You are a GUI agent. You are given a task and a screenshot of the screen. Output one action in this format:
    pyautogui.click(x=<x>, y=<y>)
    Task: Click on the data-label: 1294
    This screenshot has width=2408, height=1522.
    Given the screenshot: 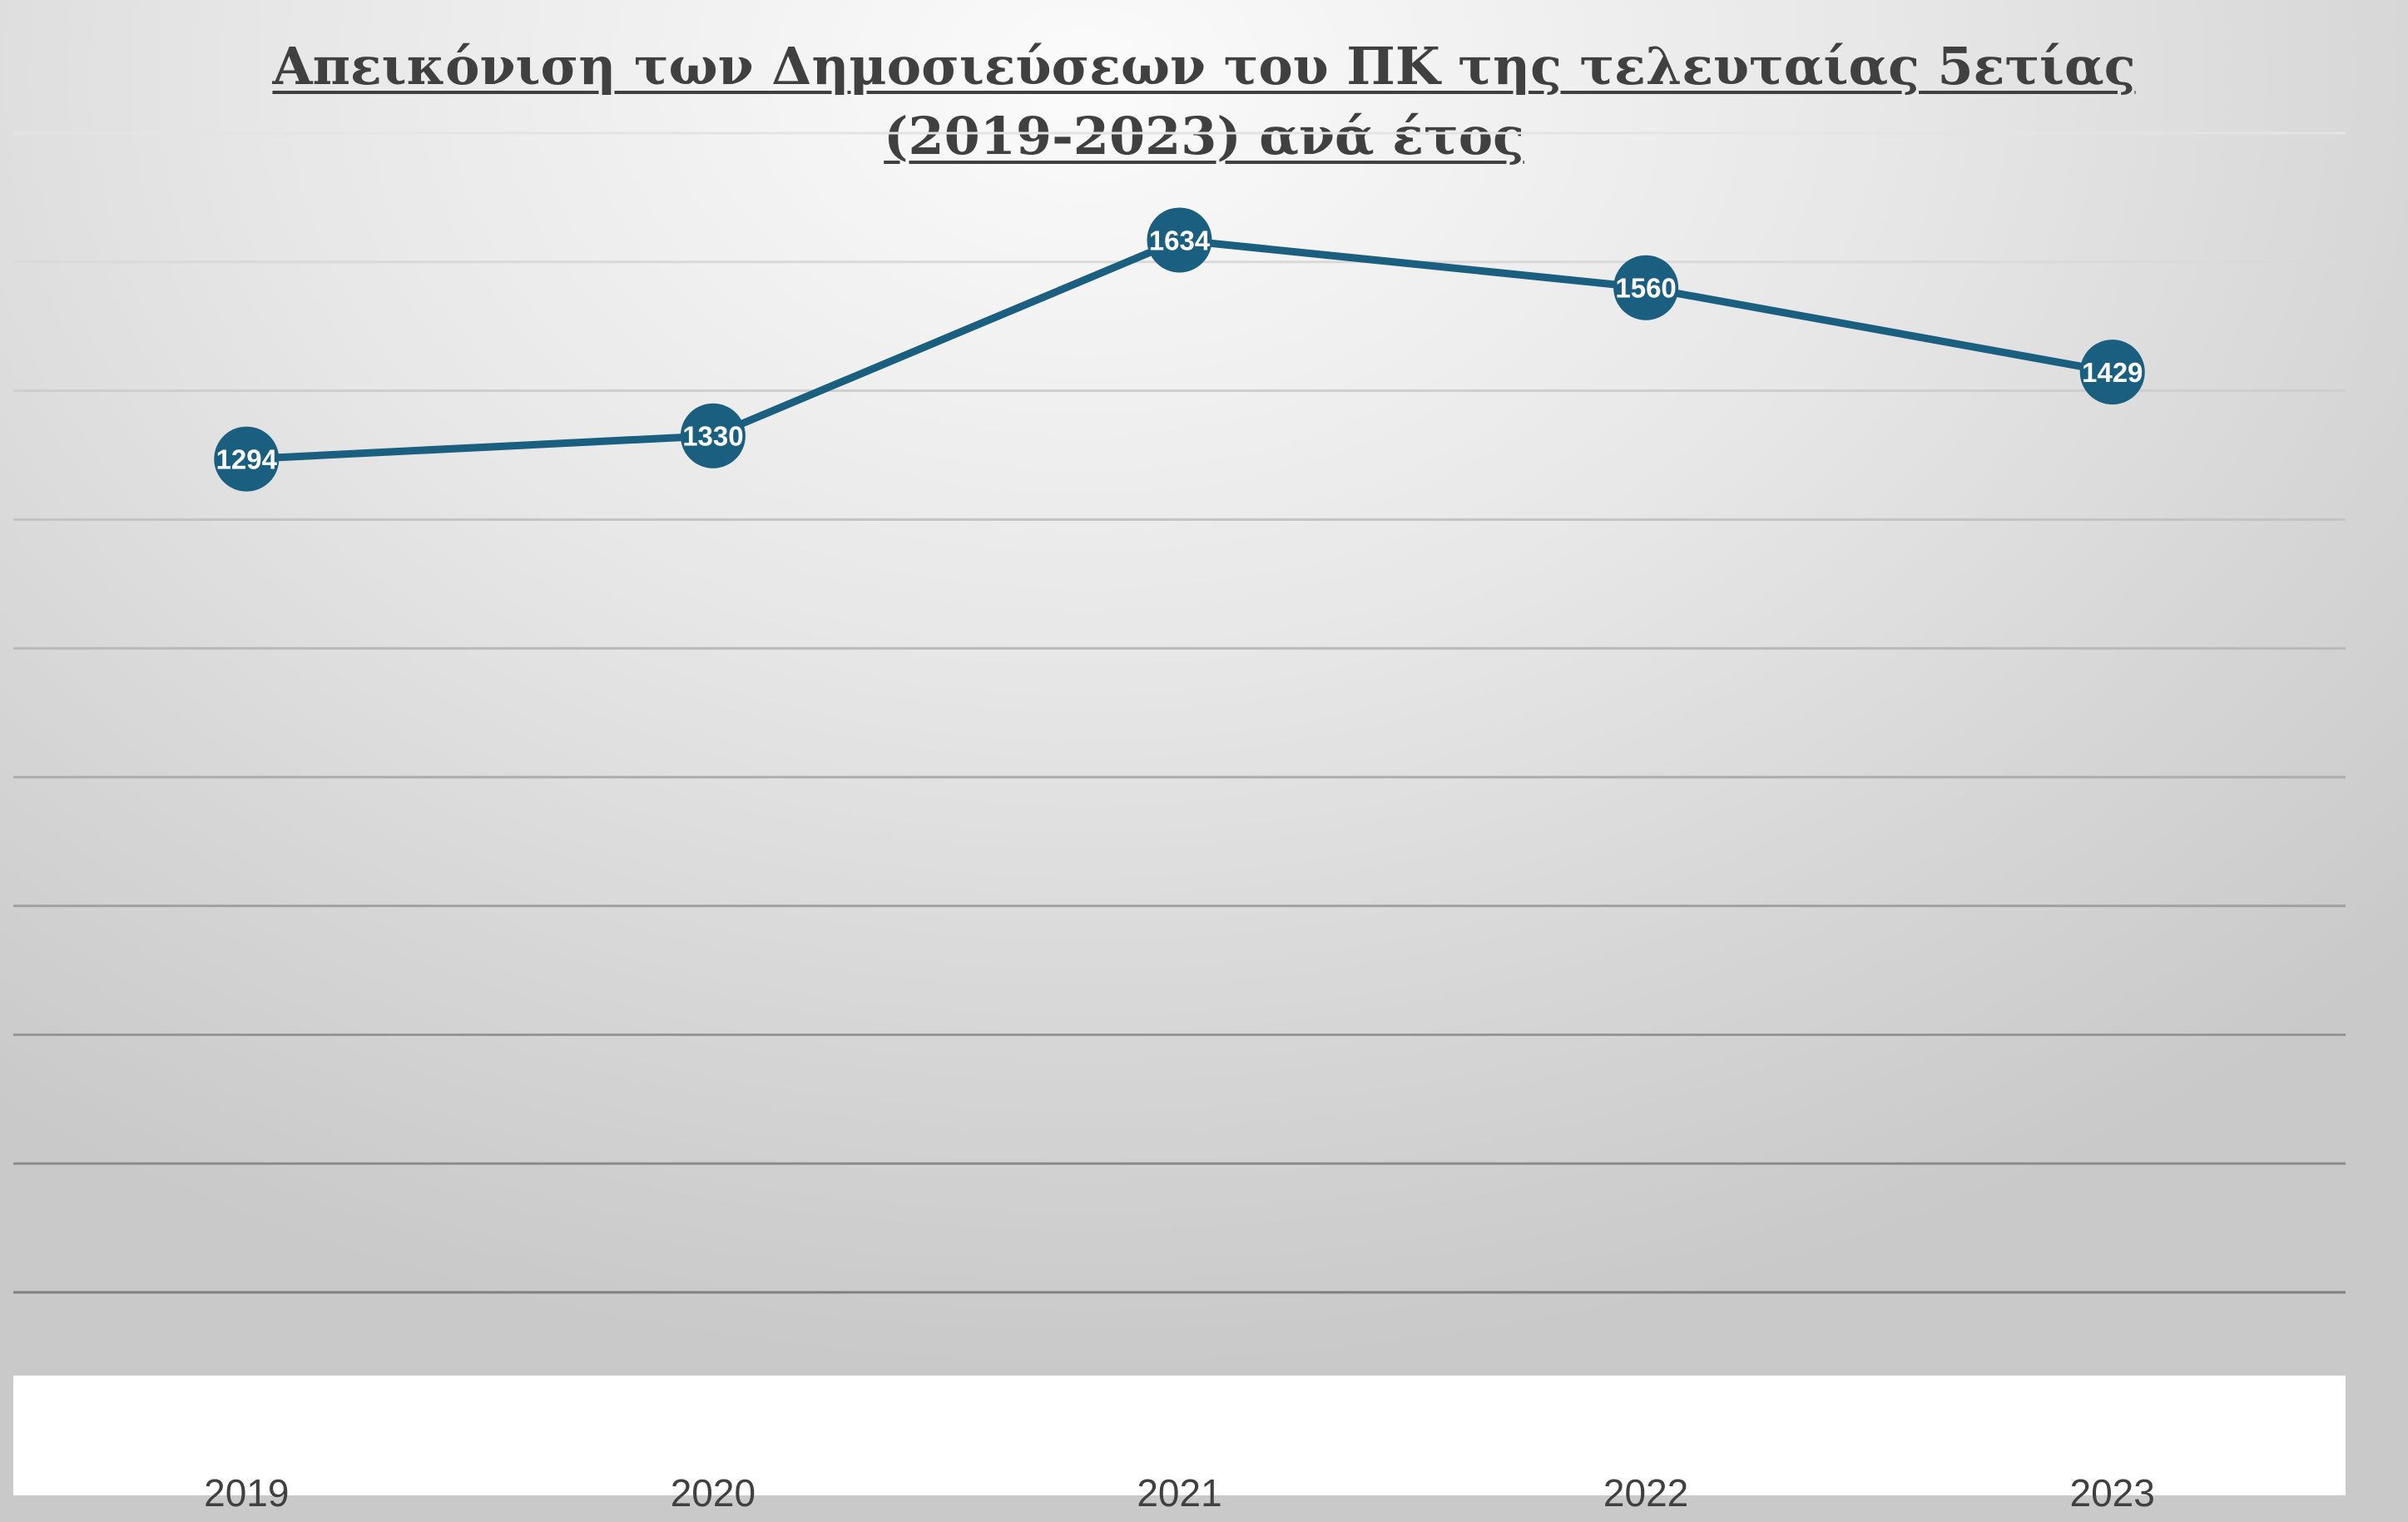 What is the action you would take?
    pyautogui.click(x=247, y=459)
    